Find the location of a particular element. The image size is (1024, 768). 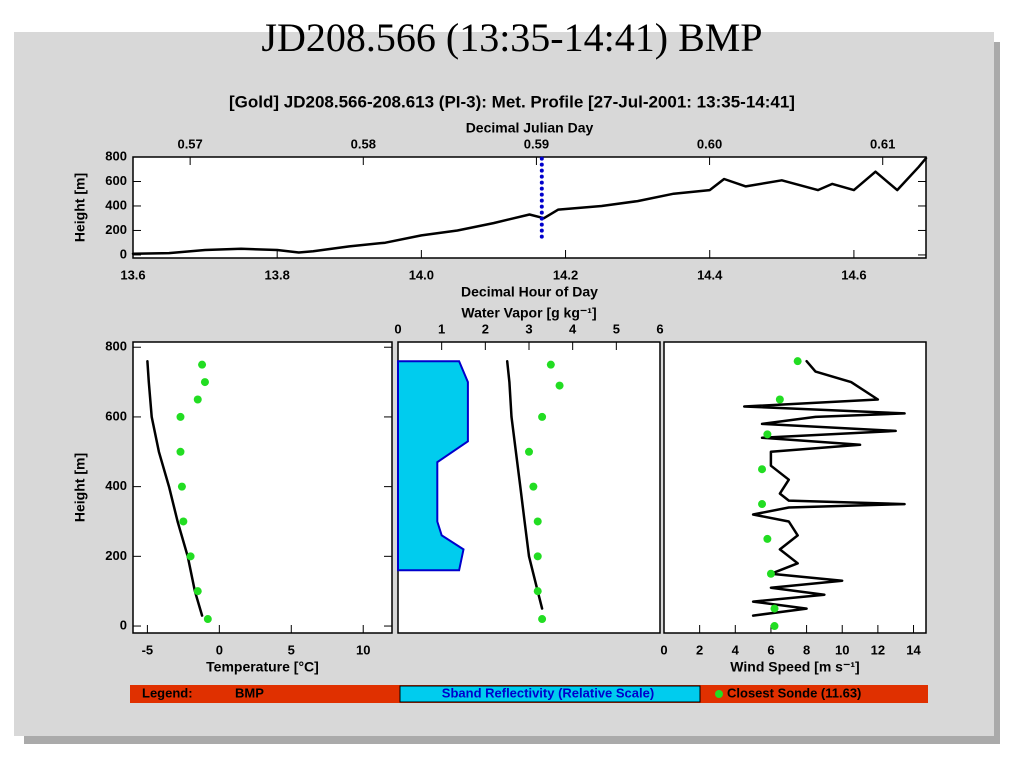

x-axis-label: Temperature [°C] is located at coordinates (262, 667).